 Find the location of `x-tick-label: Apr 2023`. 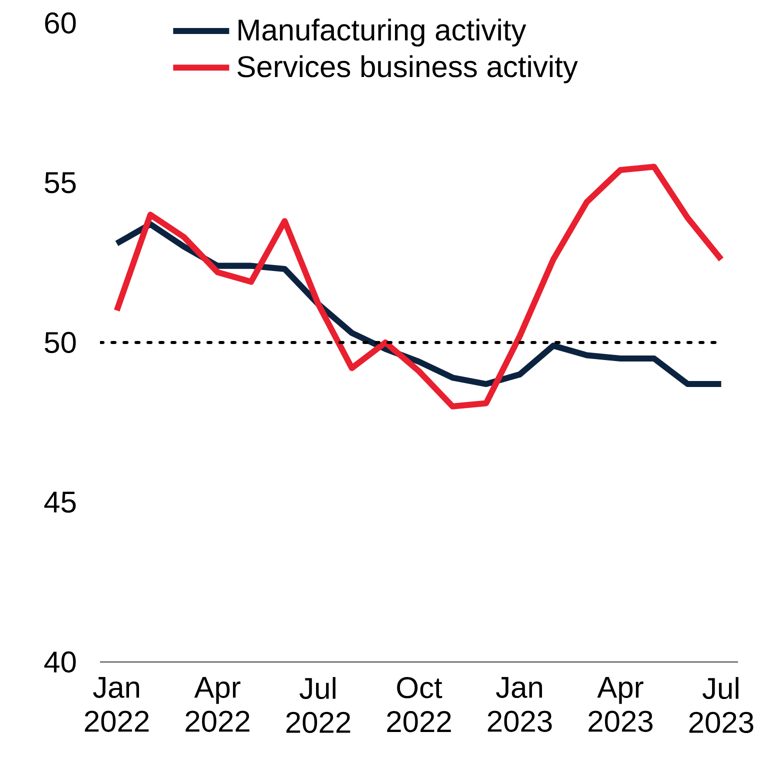

x-tick-label: Apr 2023 is located at coordinates (620, 704).